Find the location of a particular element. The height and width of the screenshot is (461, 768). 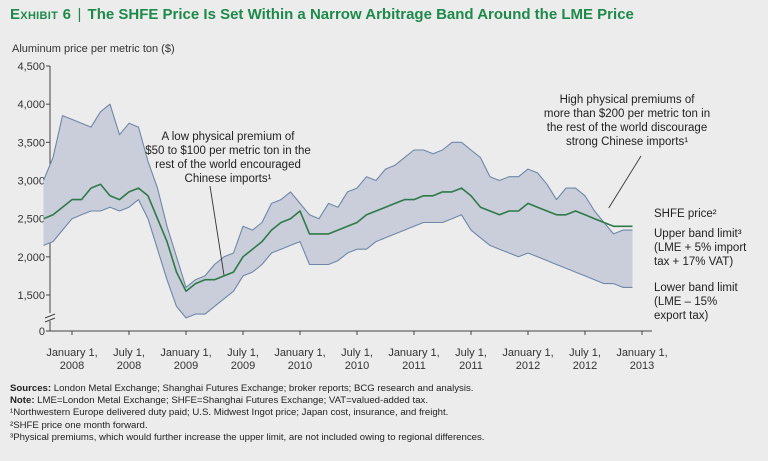

footnote-2: ²SHFE price one month forward. is located at coordinates (79, 425).